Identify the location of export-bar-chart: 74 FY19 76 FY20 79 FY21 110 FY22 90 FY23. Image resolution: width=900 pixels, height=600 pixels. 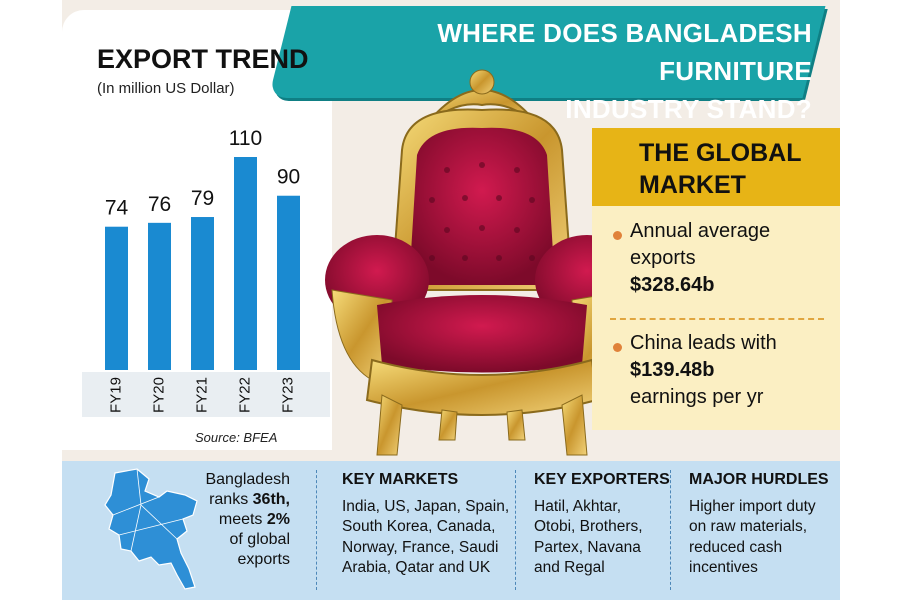
(206, 272).